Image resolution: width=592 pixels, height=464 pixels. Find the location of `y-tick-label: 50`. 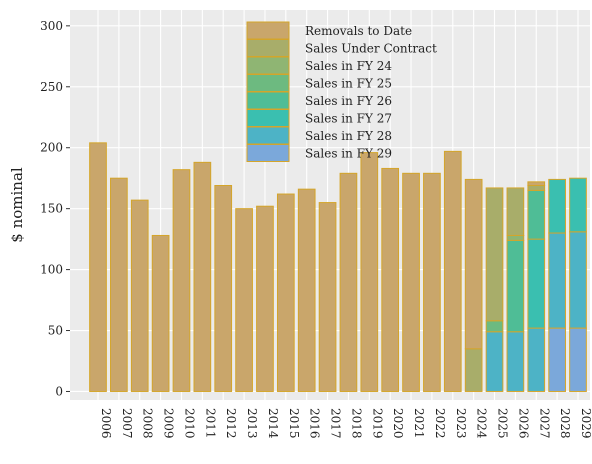

y-tick-label: 50 is located at coordinates (55, 331).